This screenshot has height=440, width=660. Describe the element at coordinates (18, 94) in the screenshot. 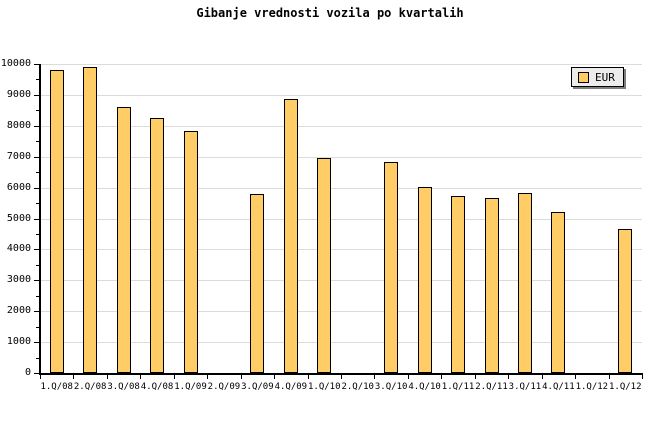

I see `y-axis-label: 9000` at that location.